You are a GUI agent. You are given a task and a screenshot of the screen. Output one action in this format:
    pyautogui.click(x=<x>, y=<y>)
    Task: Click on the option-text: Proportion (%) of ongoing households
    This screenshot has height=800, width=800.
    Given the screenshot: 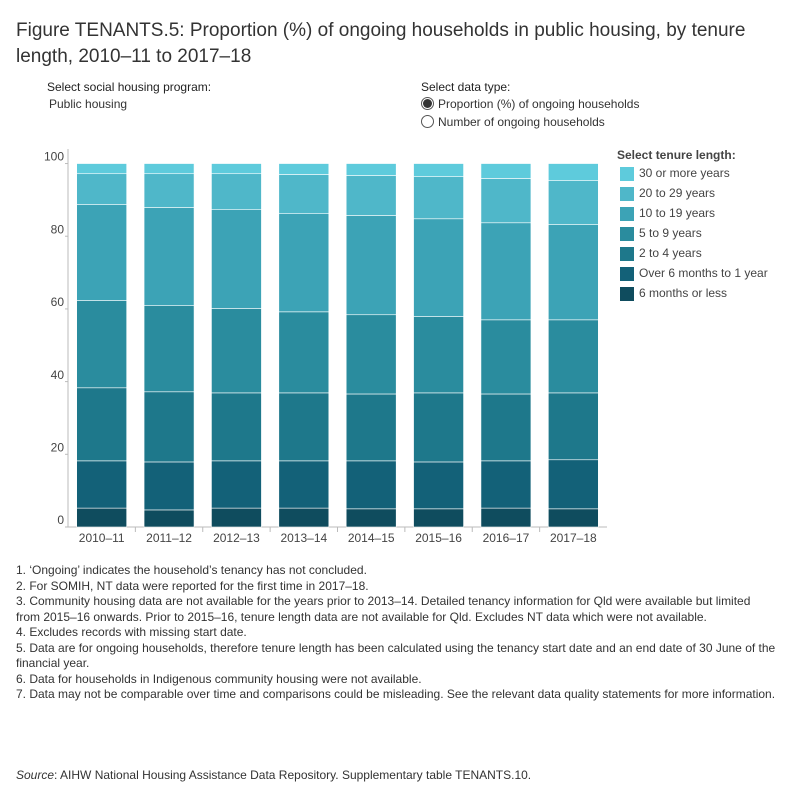 What is the action you would take?
    pyautogui.click(x=539, y=103)
    